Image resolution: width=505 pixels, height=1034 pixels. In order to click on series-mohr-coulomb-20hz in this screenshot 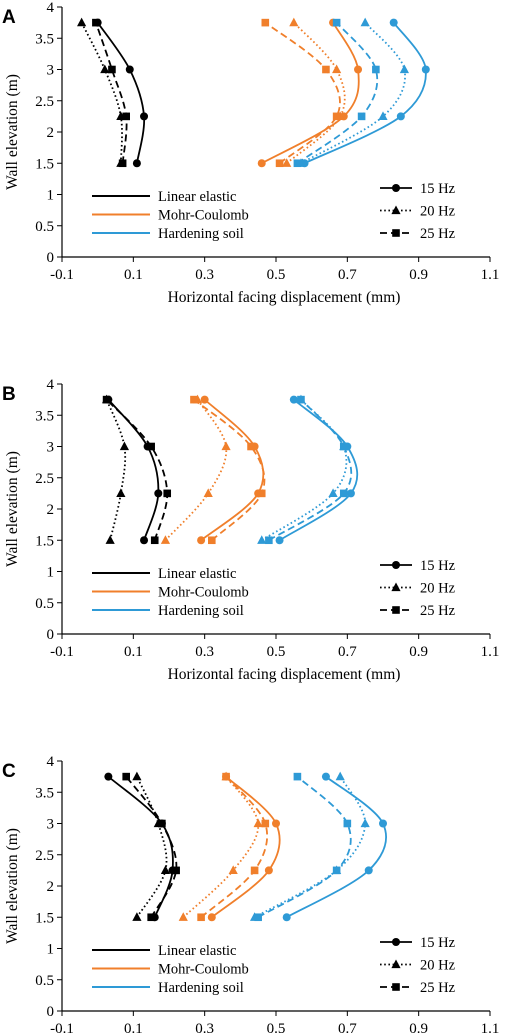, I will do `click(195, 469)`.